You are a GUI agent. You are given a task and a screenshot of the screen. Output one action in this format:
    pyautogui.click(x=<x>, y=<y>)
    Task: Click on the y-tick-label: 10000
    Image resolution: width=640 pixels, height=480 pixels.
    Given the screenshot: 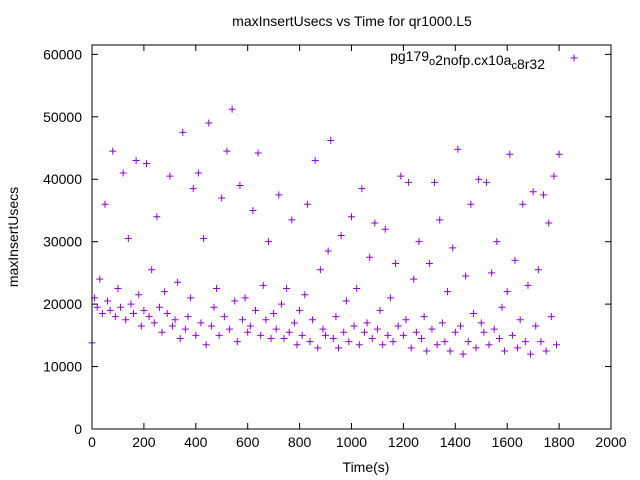 What is the action you would take?
    pyautogui.click(x=62, y=367)
    